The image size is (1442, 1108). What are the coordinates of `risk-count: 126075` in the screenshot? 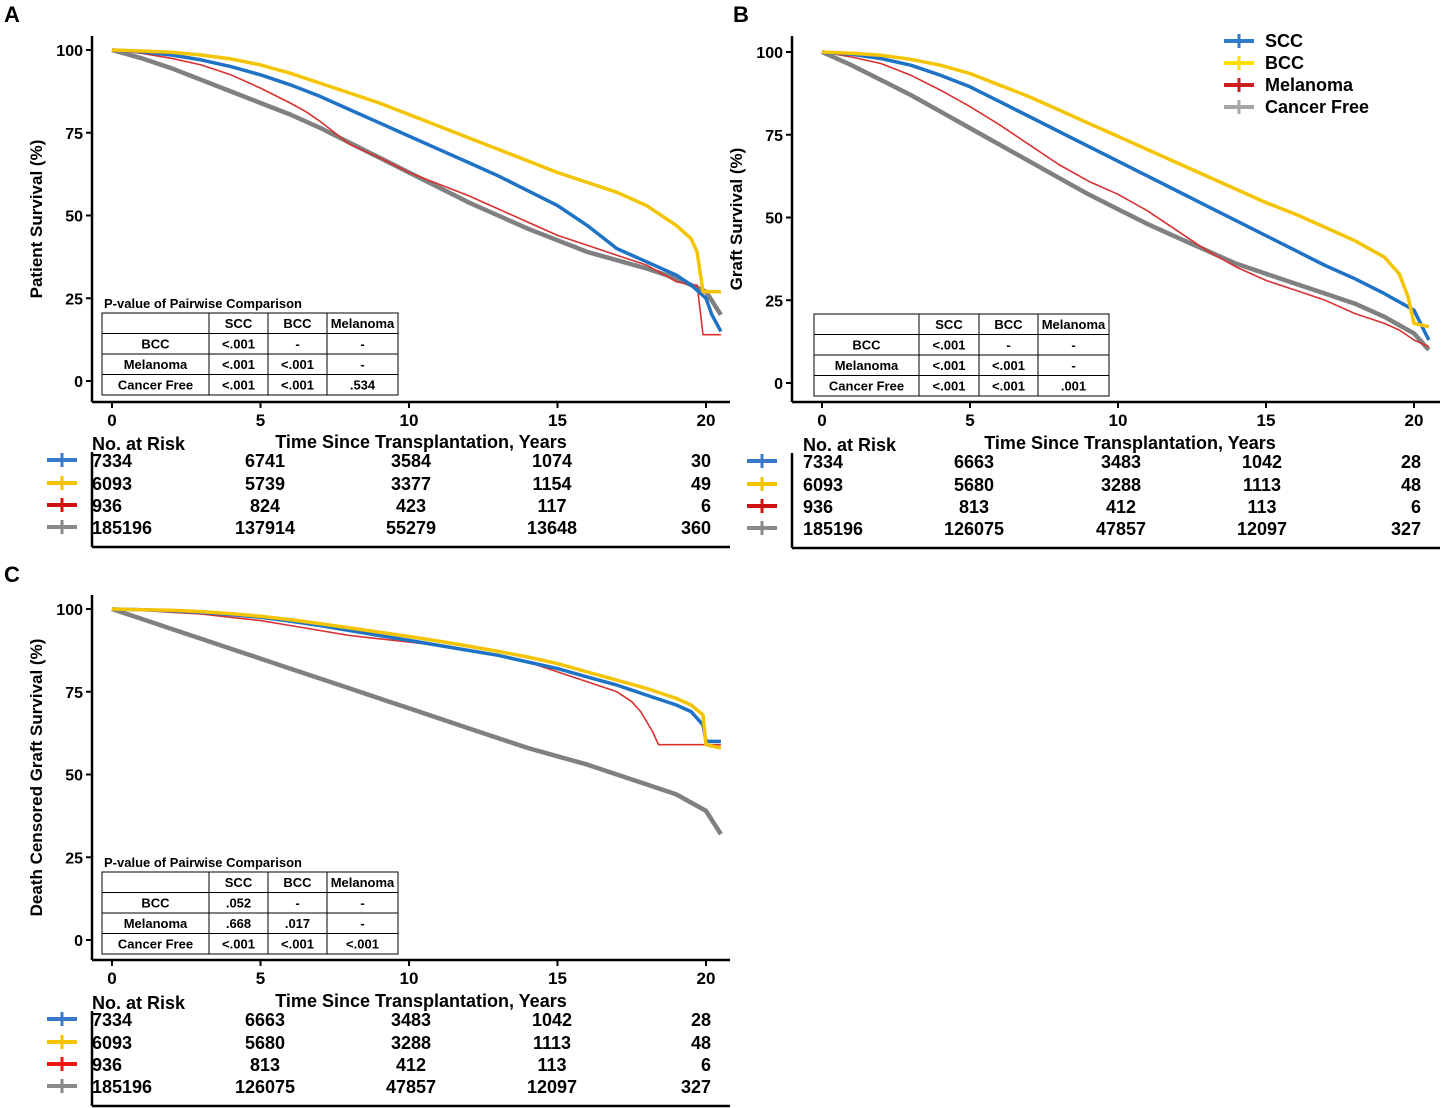 It's located at (265, 1087).